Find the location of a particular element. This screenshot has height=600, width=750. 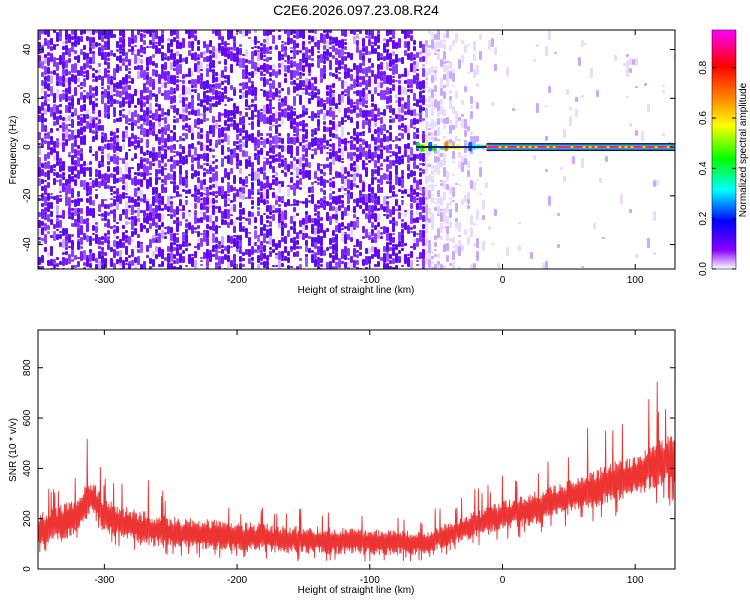

spectrogram-x-tick-label: 0 is located at coordinates (503, 280).